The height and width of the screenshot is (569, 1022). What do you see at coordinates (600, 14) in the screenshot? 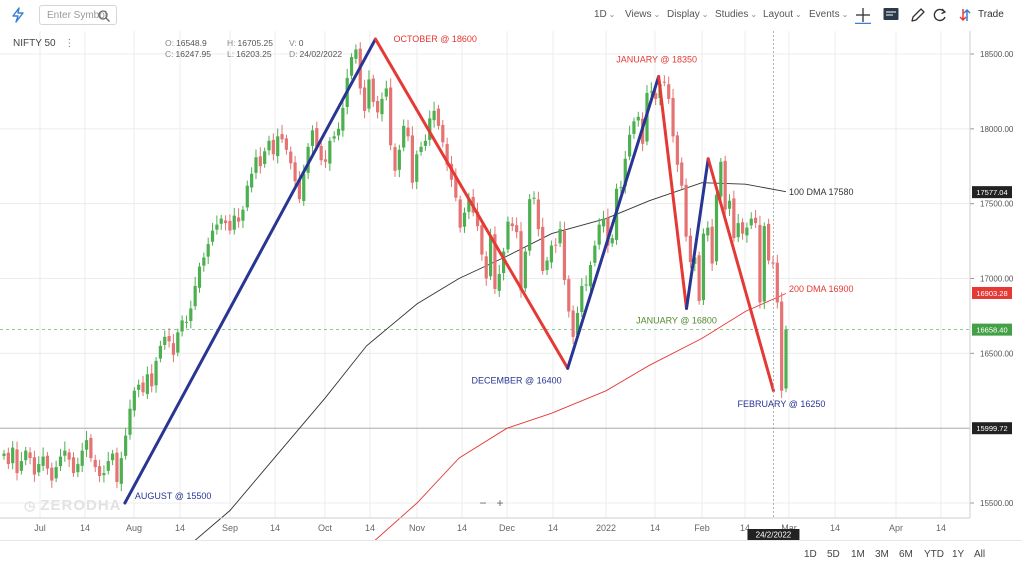
I see `interval-label: 1D` at bounding box center [600, 14].